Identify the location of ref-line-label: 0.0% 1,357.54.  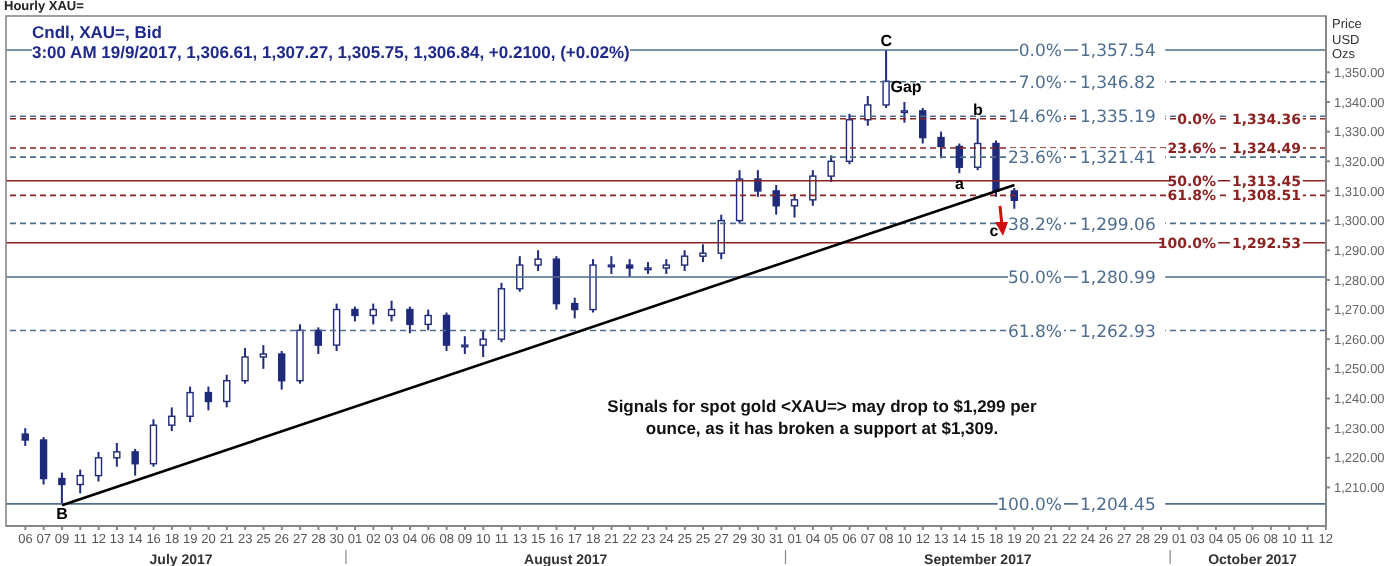
(1087, 52).